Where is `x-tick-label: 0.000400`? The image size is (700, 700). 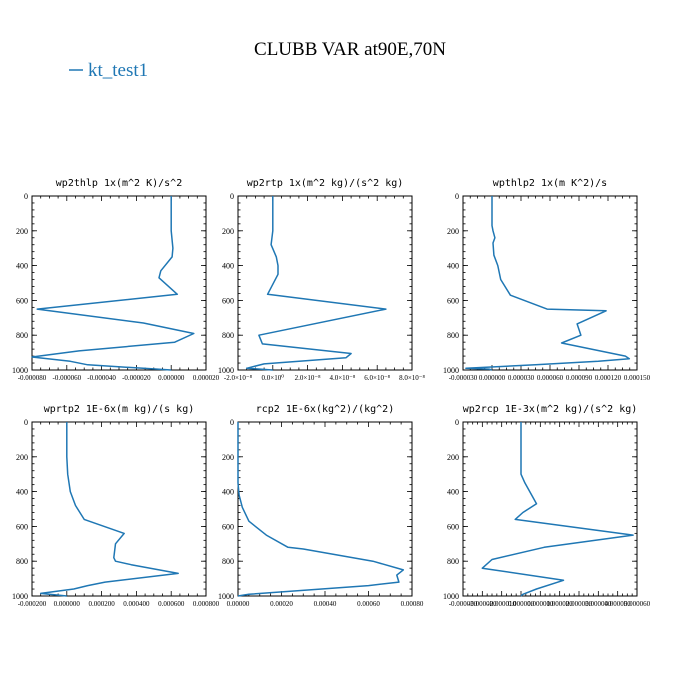
x-tick-label: 0.000400 is located at coordinates (136, 604).